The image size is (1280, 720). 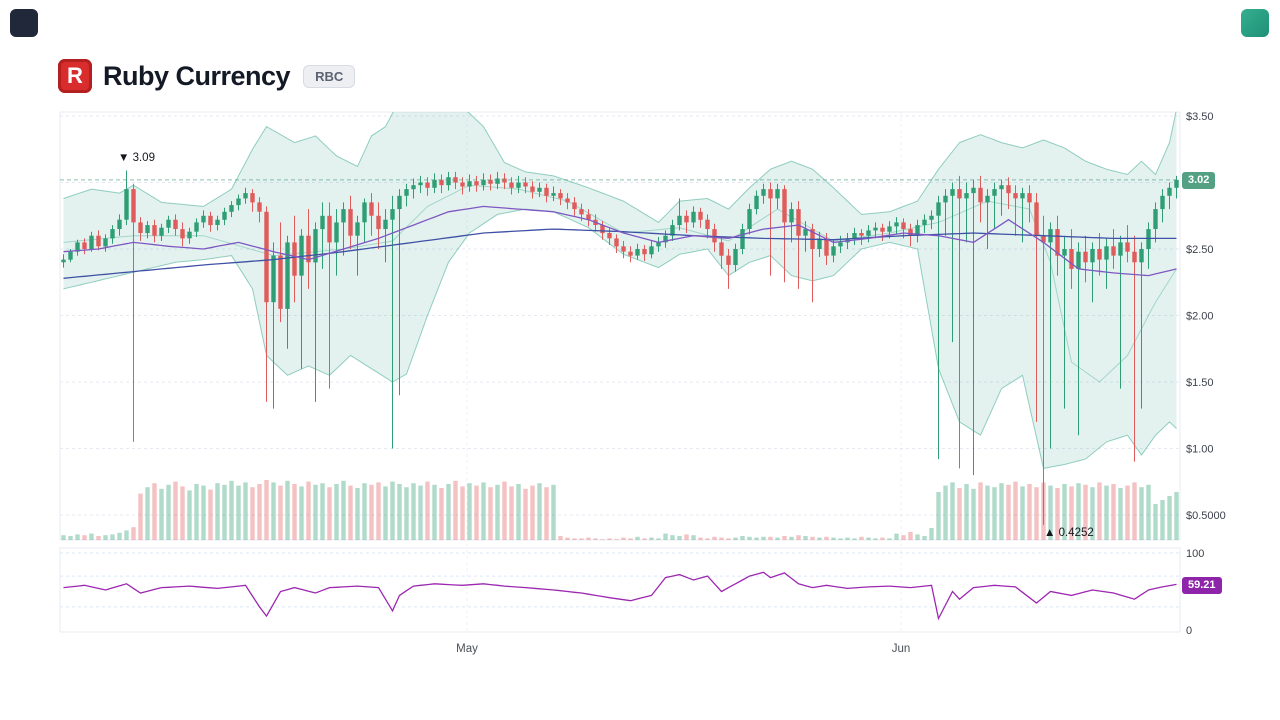 What do you see at coordinates (1200, 117) in the screenshot?
I see `price-tick-label: $3.50` at bounding box center [1200, 117].